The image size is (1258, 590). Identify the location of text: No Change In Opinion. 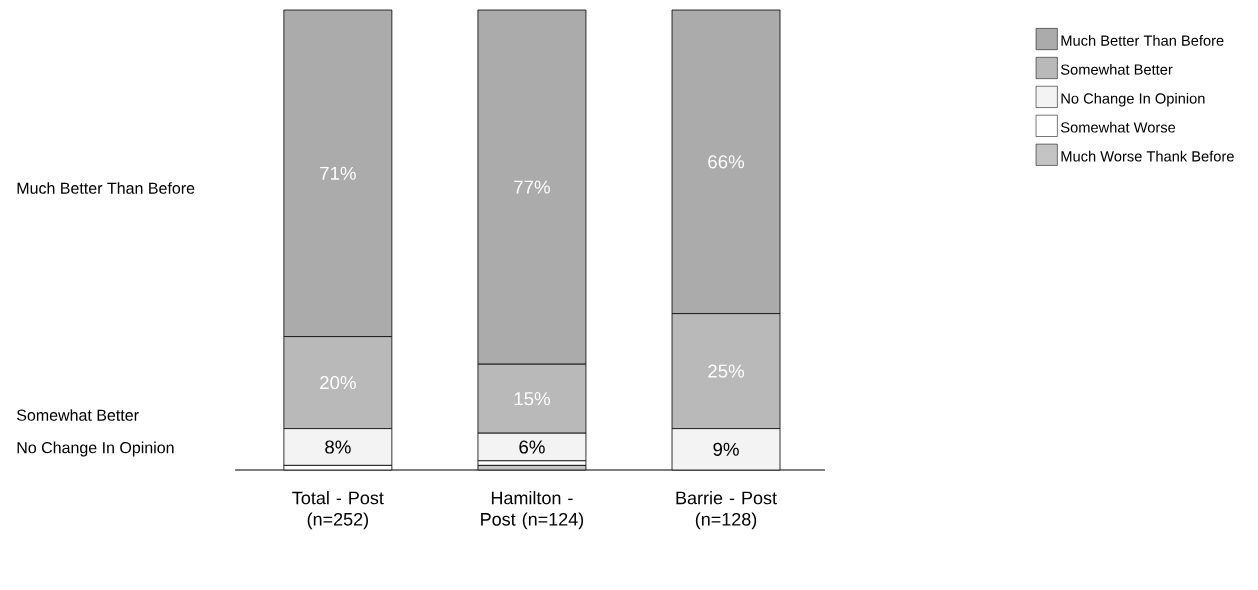
(95, 449).